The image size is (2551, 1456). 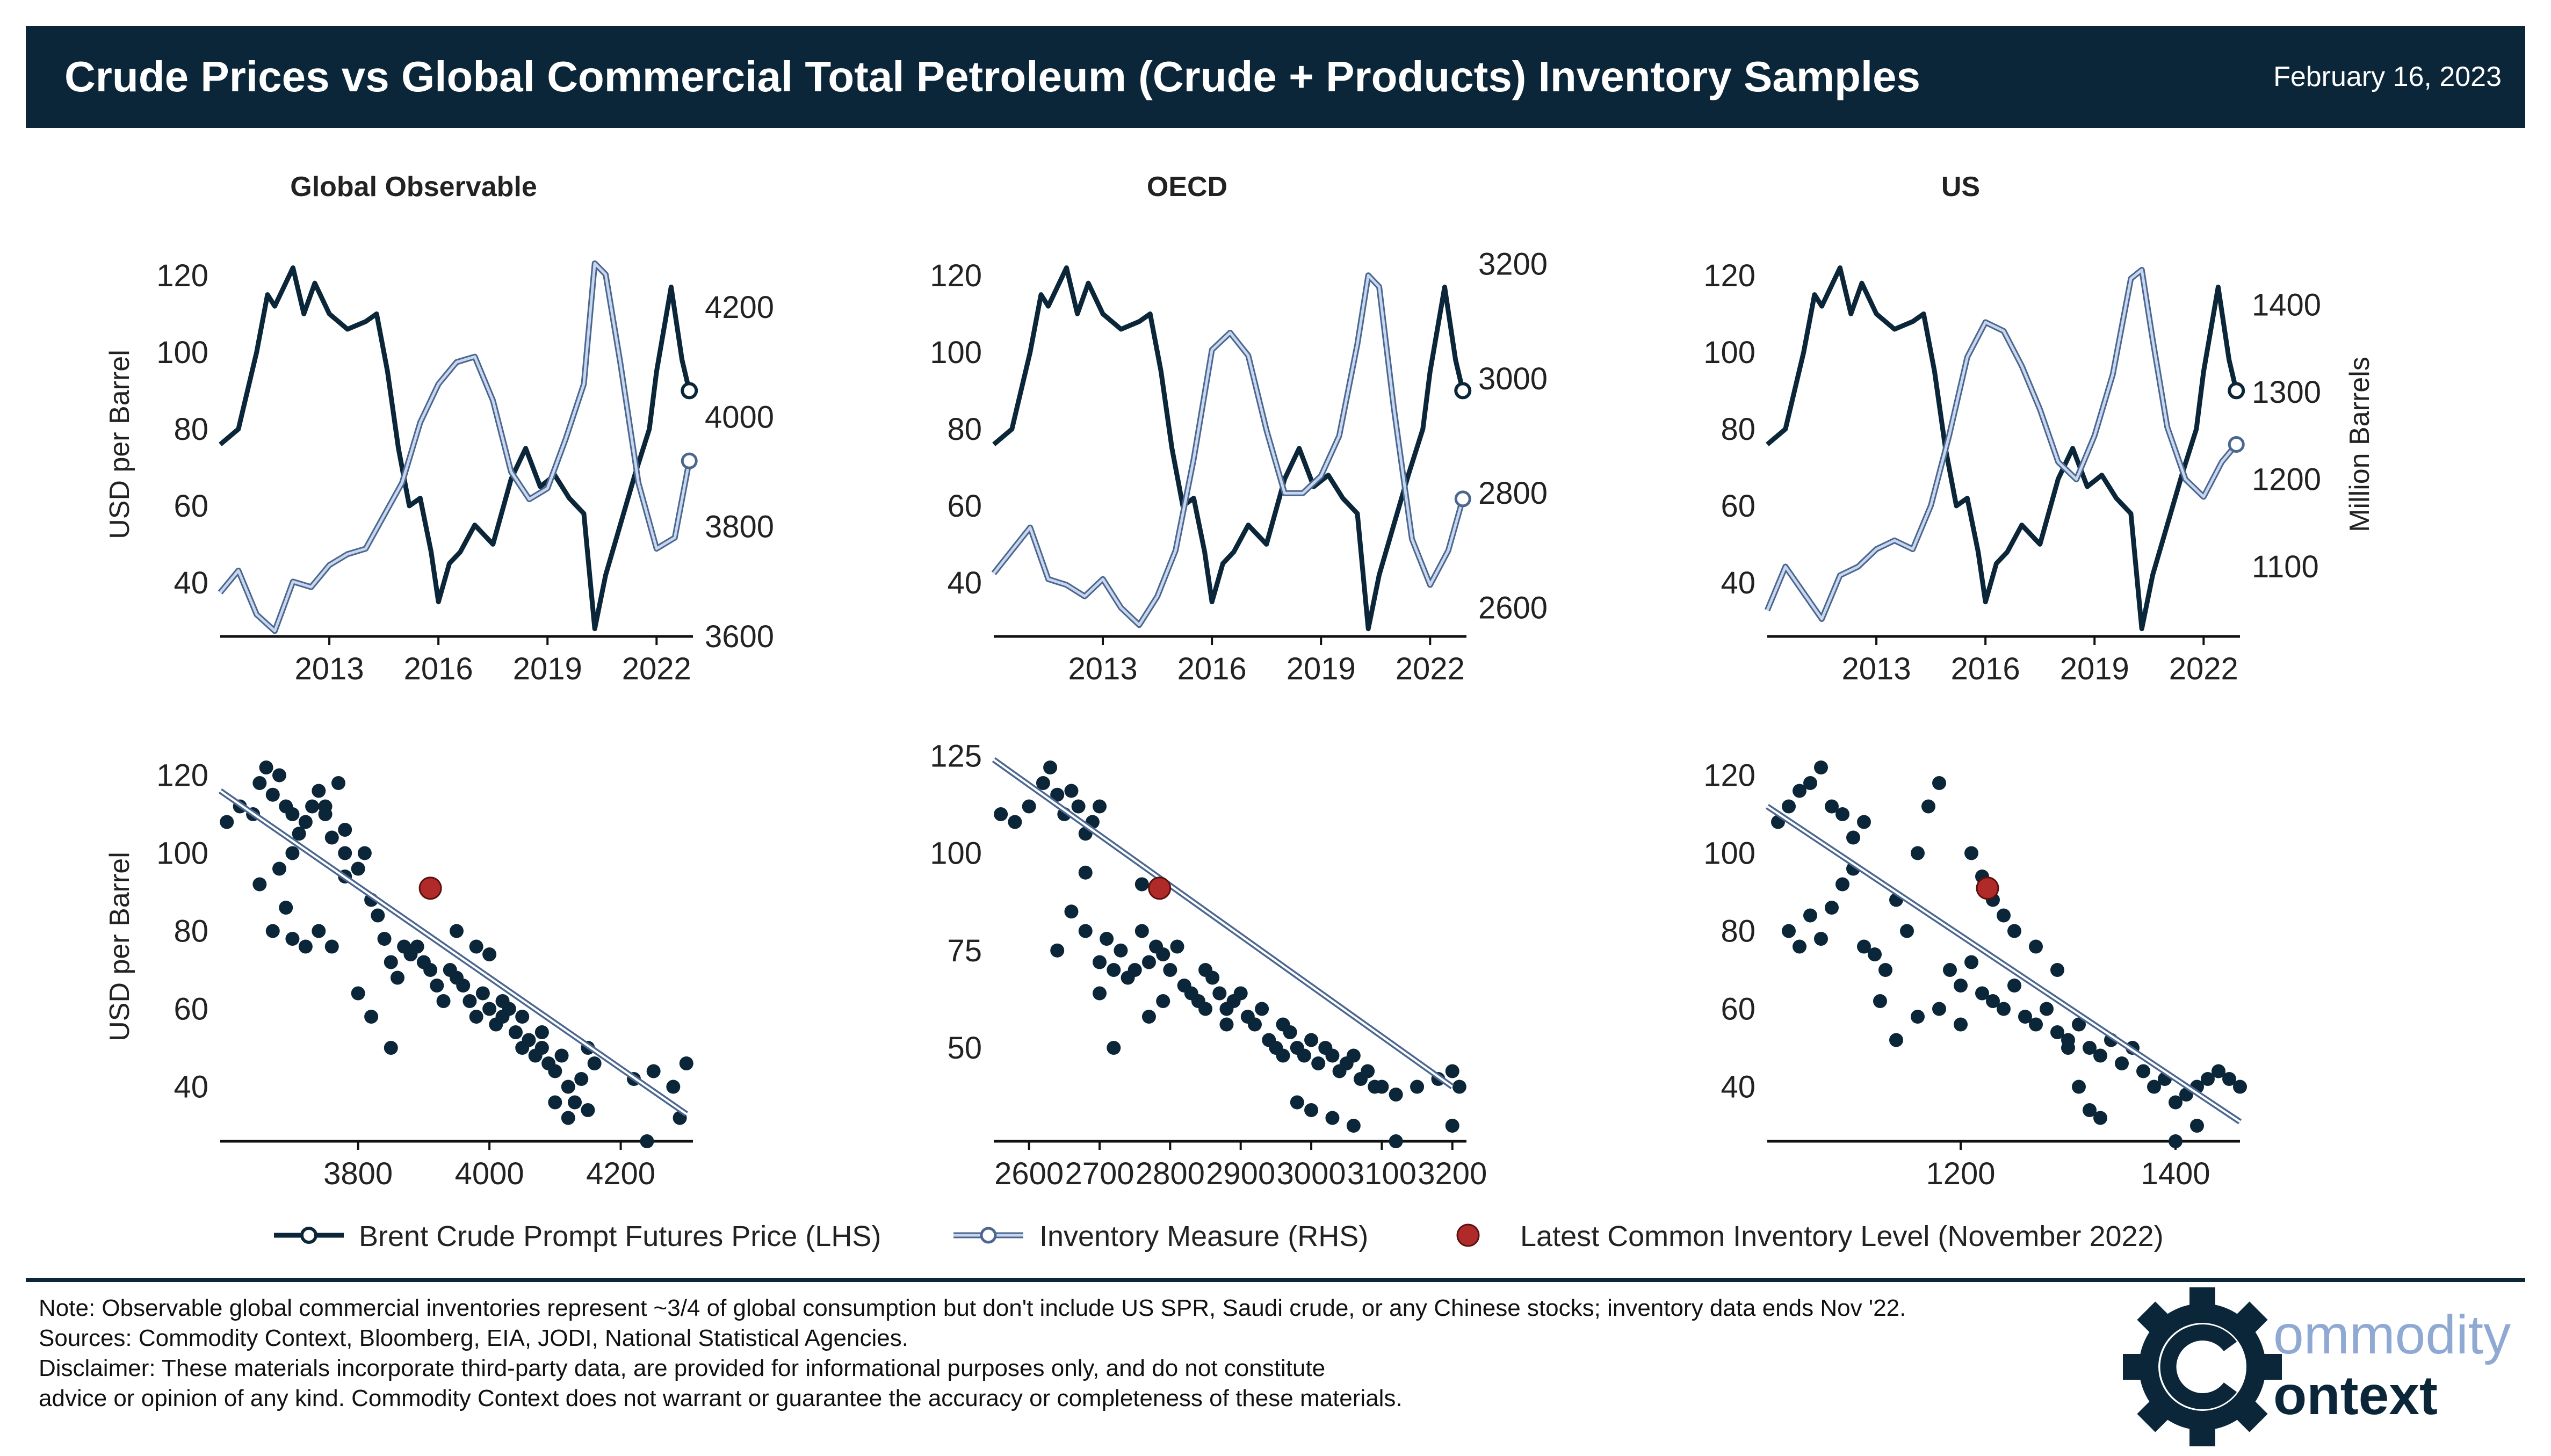 I want to click on logo-line-1: ommodity, so click(x=2392, y=1334).